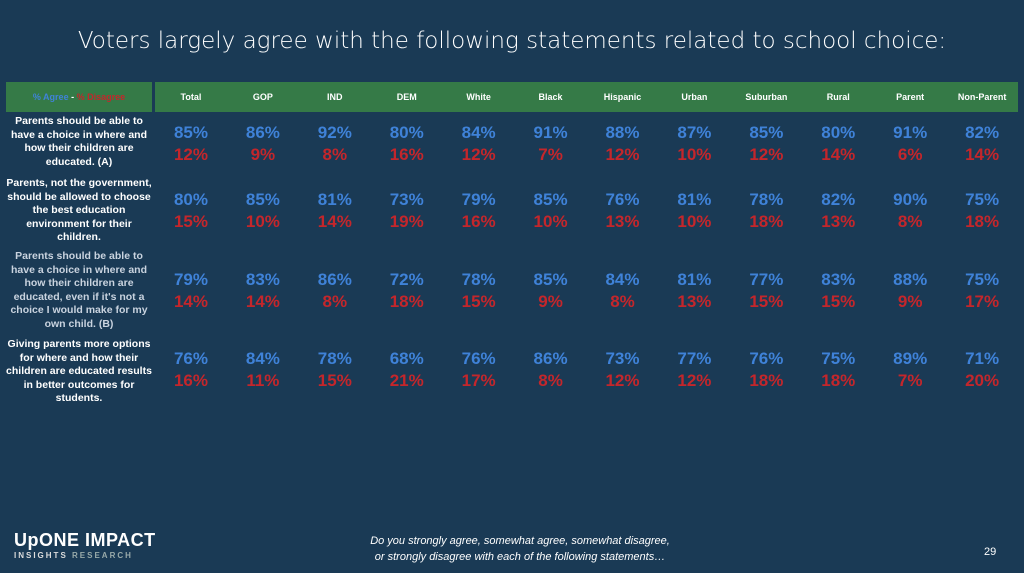 The image size is (1024, 573). Describe the element at coordinates (406, 380) in the screenshot. I see `disagree-value: 21%` at that location.